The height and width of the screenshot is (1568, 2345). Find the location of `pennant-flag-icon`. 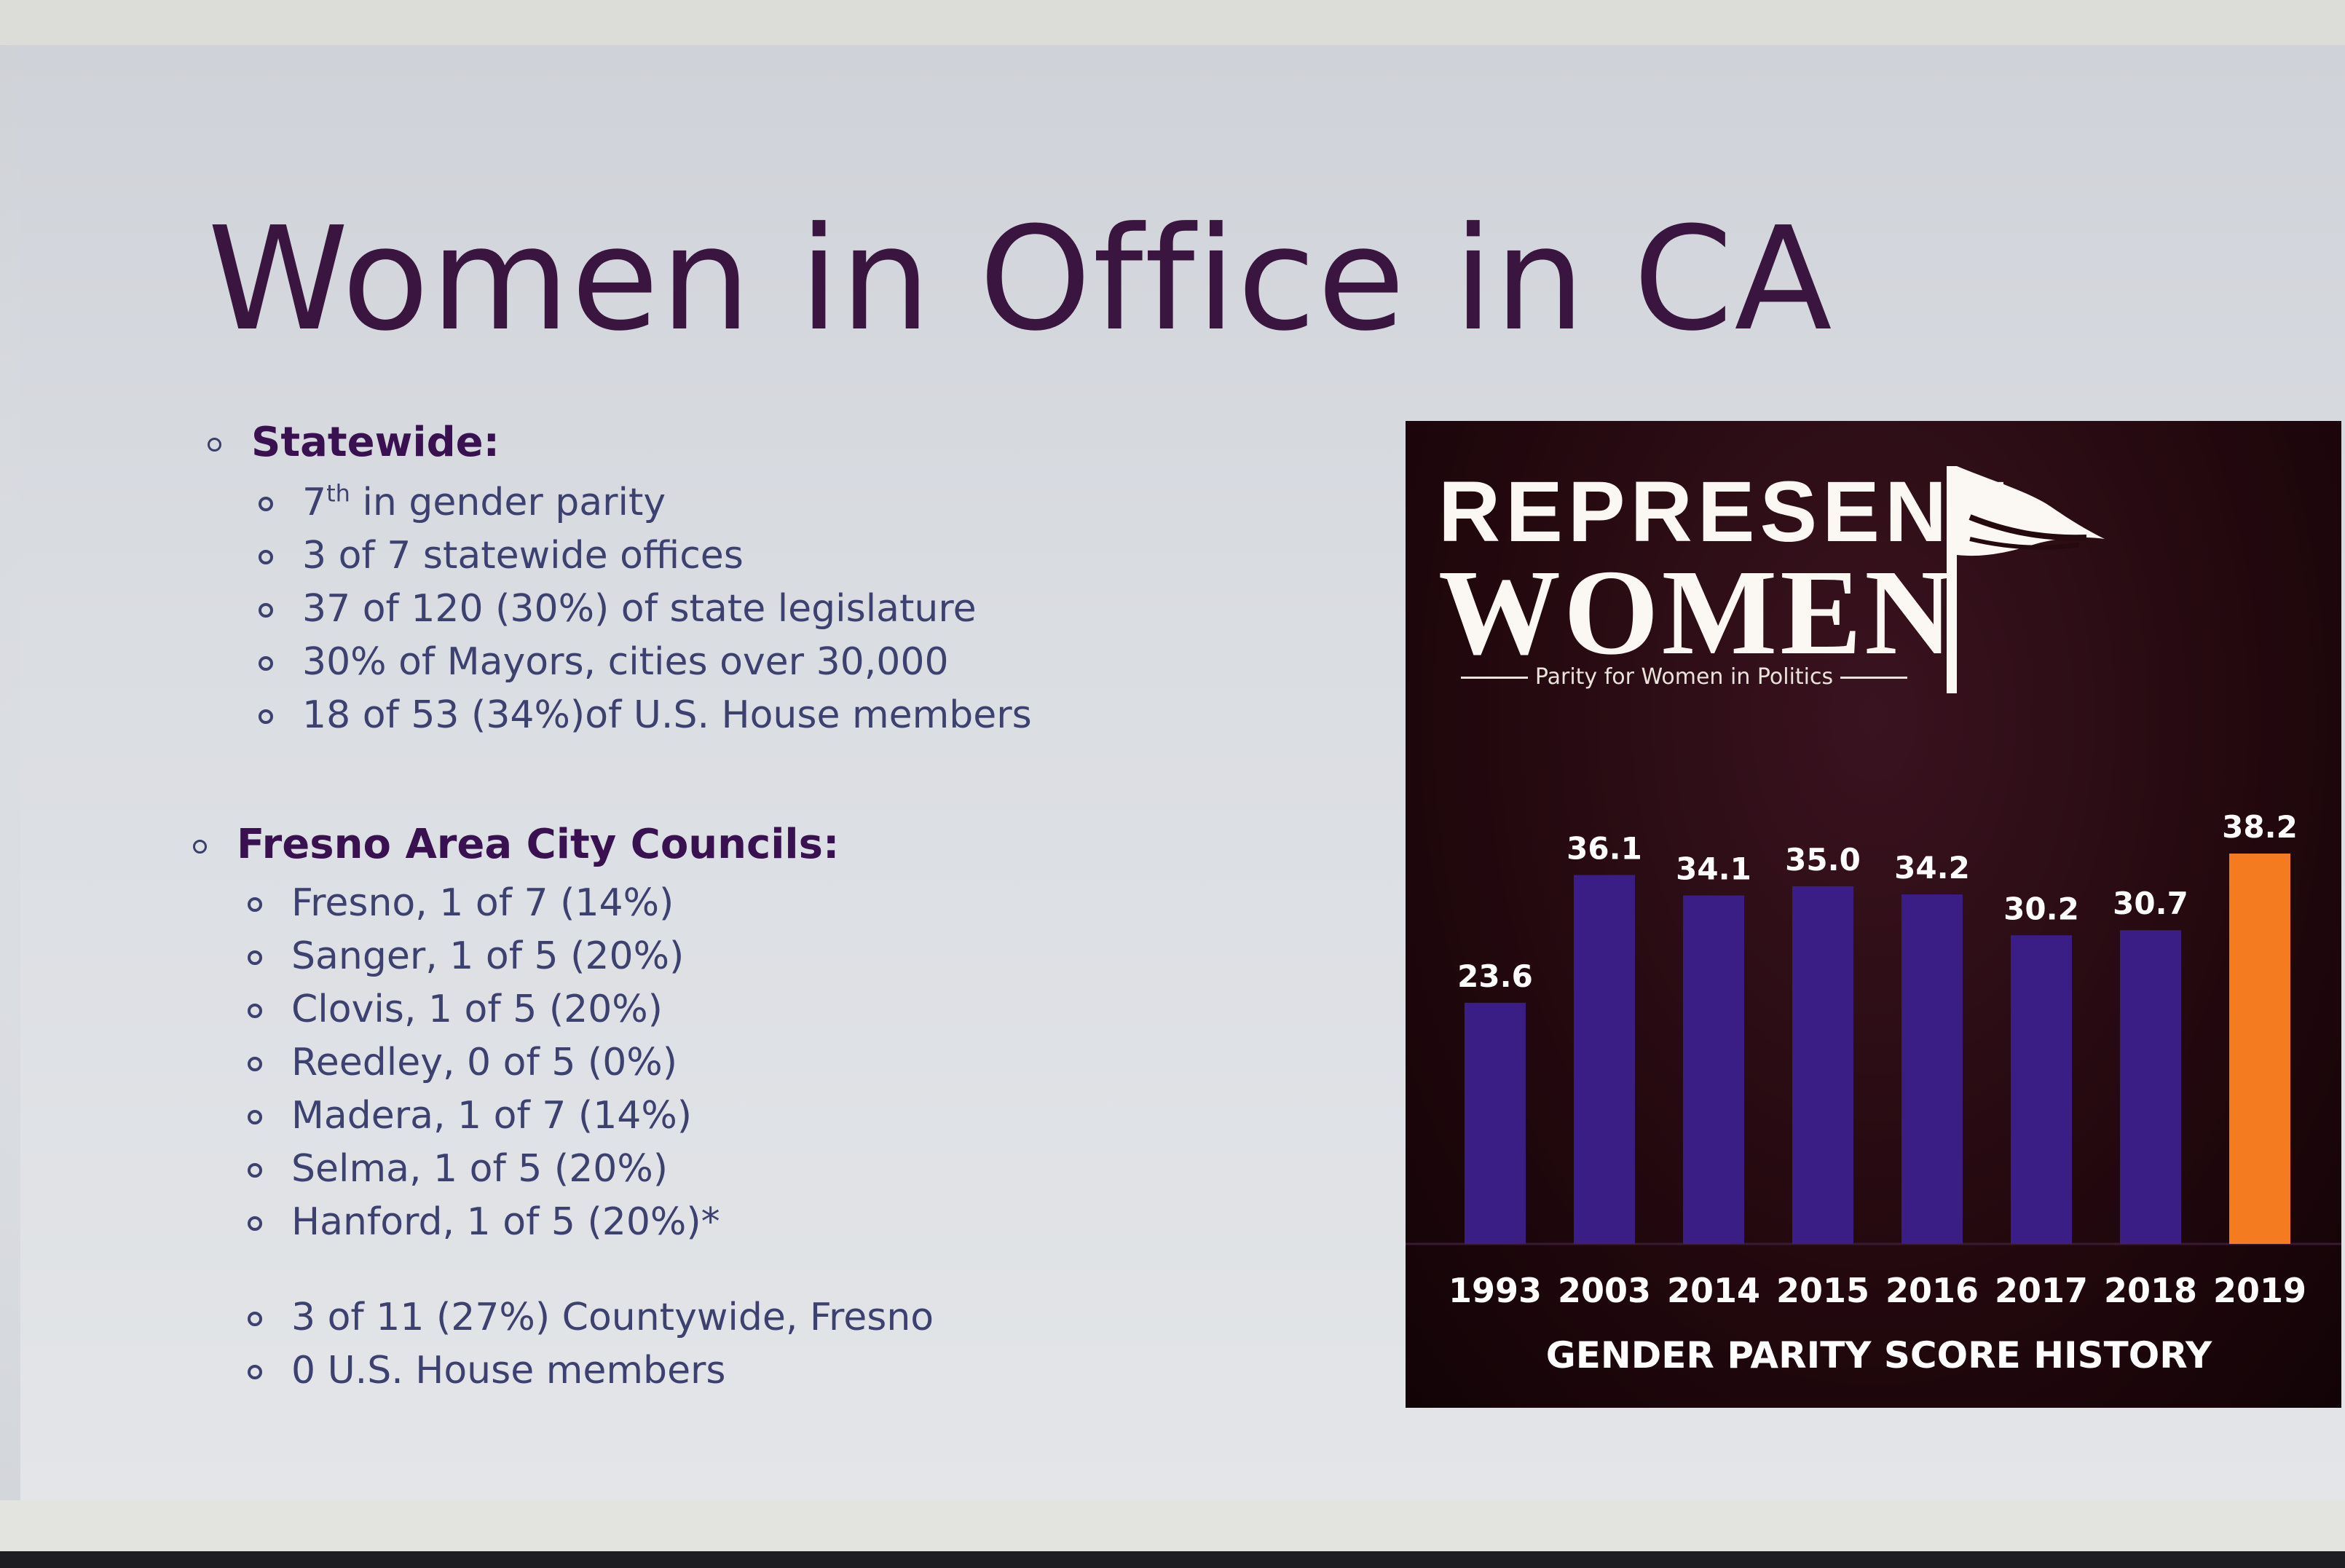

pennant-flag-icon is located at coordinates (2026, 579).